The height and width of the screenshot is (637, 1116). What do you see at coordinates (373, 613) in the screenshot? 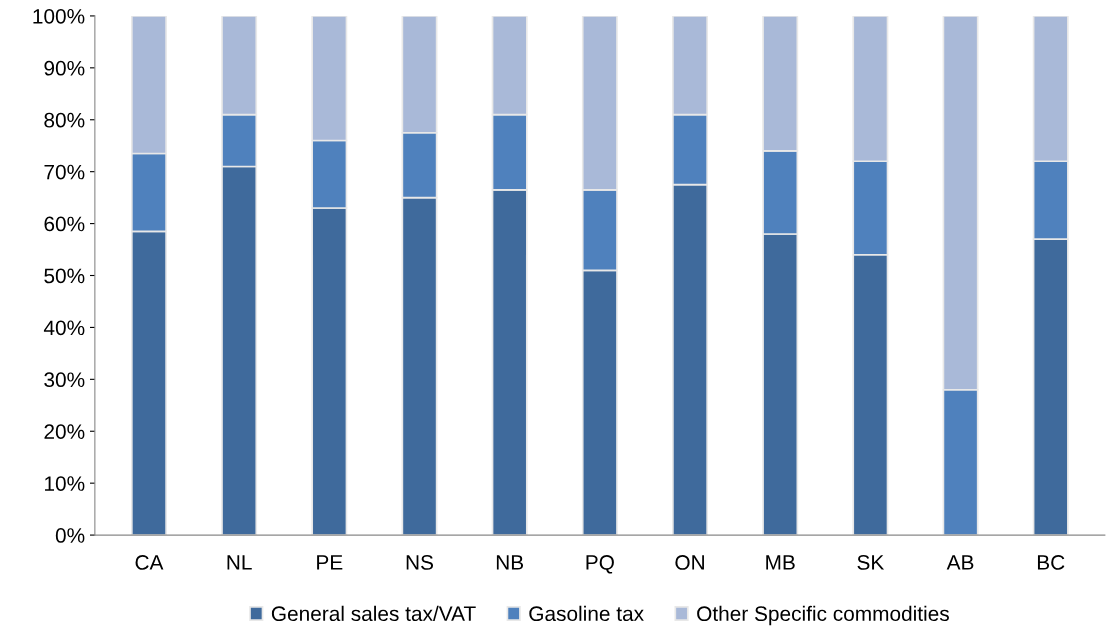
I see `legend-label: General sales tax/VAT` at bounding box center [373, 613].